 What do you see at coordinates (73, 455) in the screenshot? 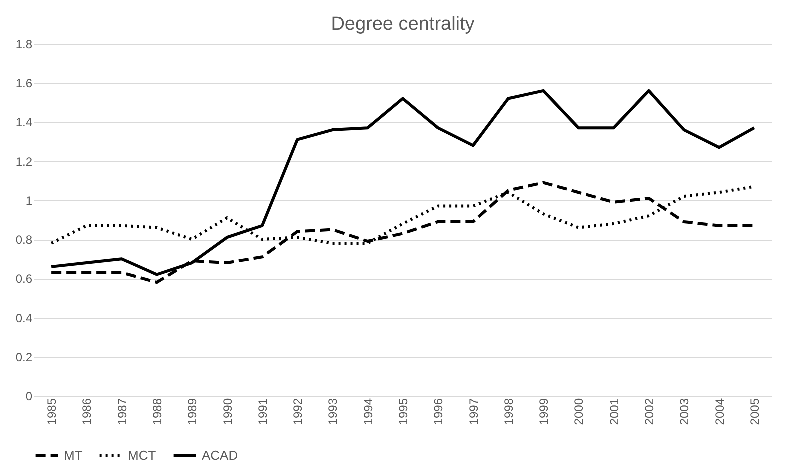
I see `legend-label: MT` at bounding box center [73, 455].